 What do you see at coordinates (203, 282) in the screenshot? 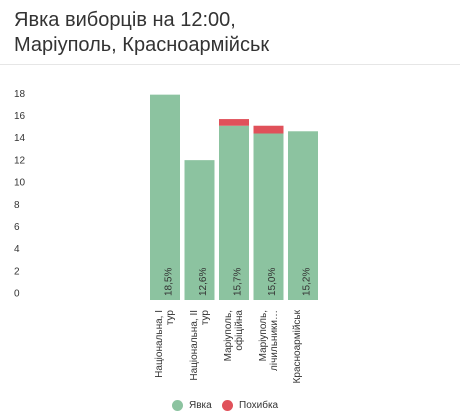
I see `data-label: 12,6%` at bounding box center [203, 282].